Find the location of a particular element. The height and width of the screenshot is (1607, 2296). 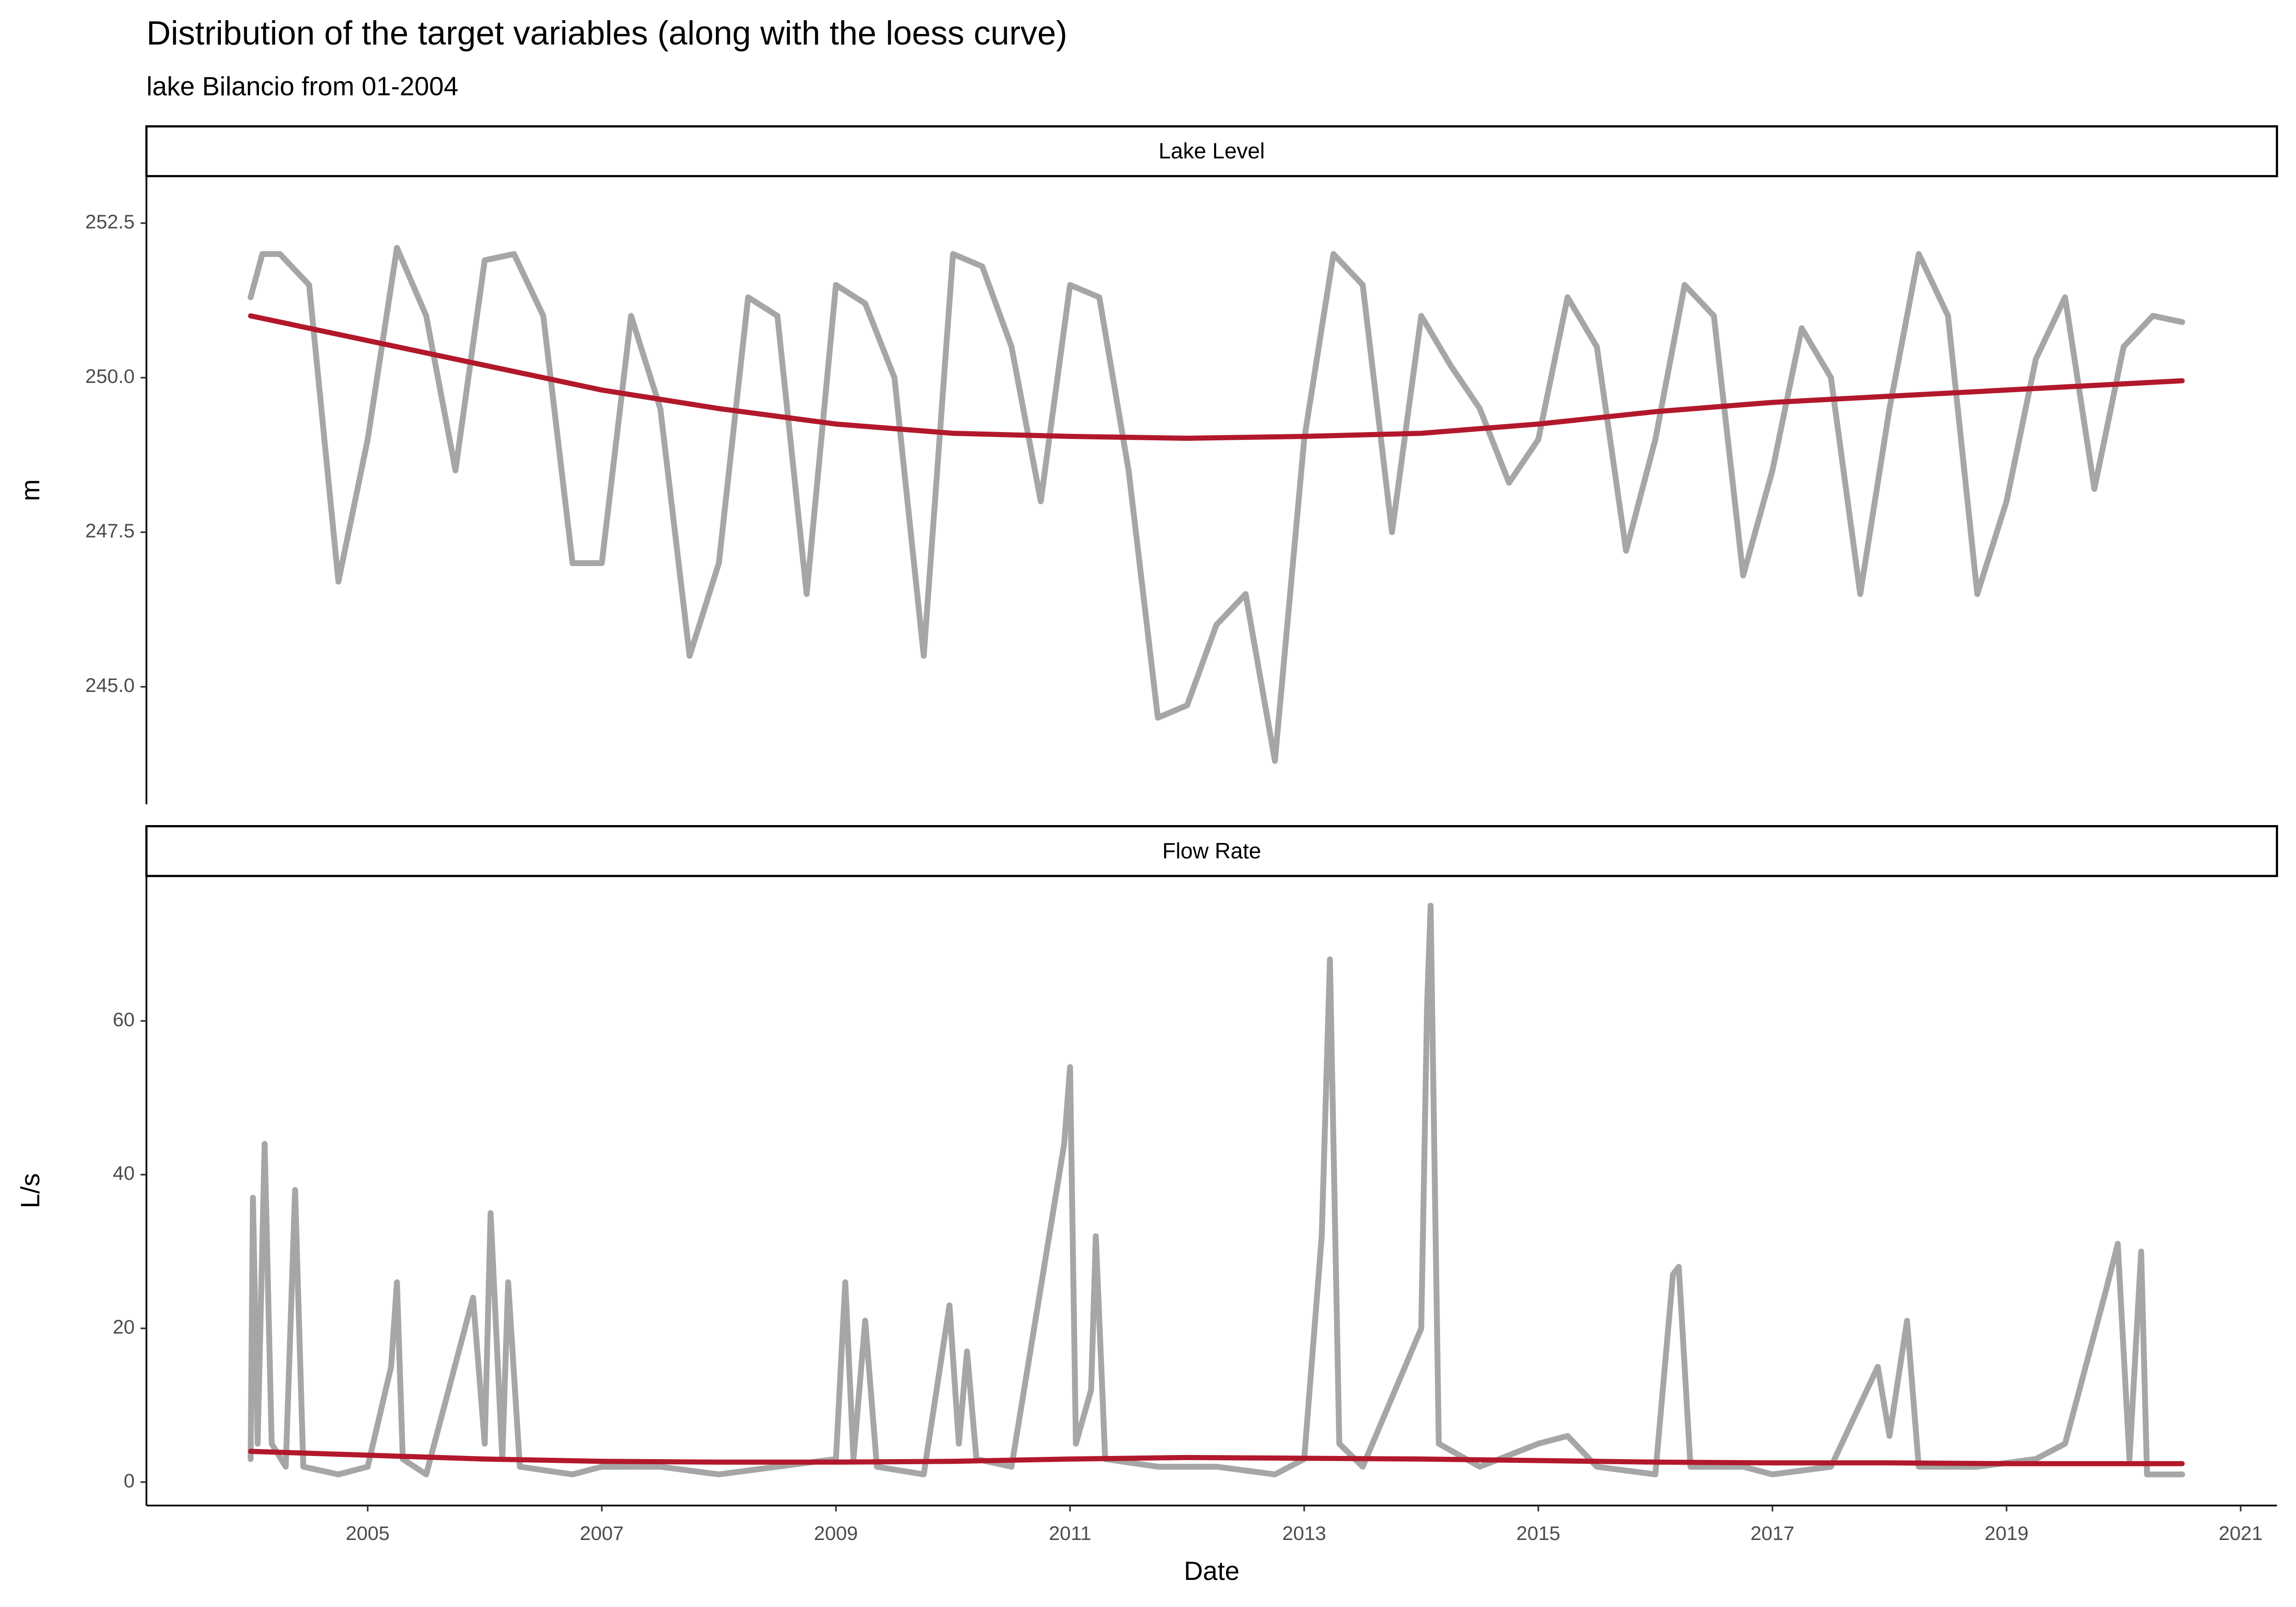

y-tick-label: 0 is located at coordinates (129, 1481).